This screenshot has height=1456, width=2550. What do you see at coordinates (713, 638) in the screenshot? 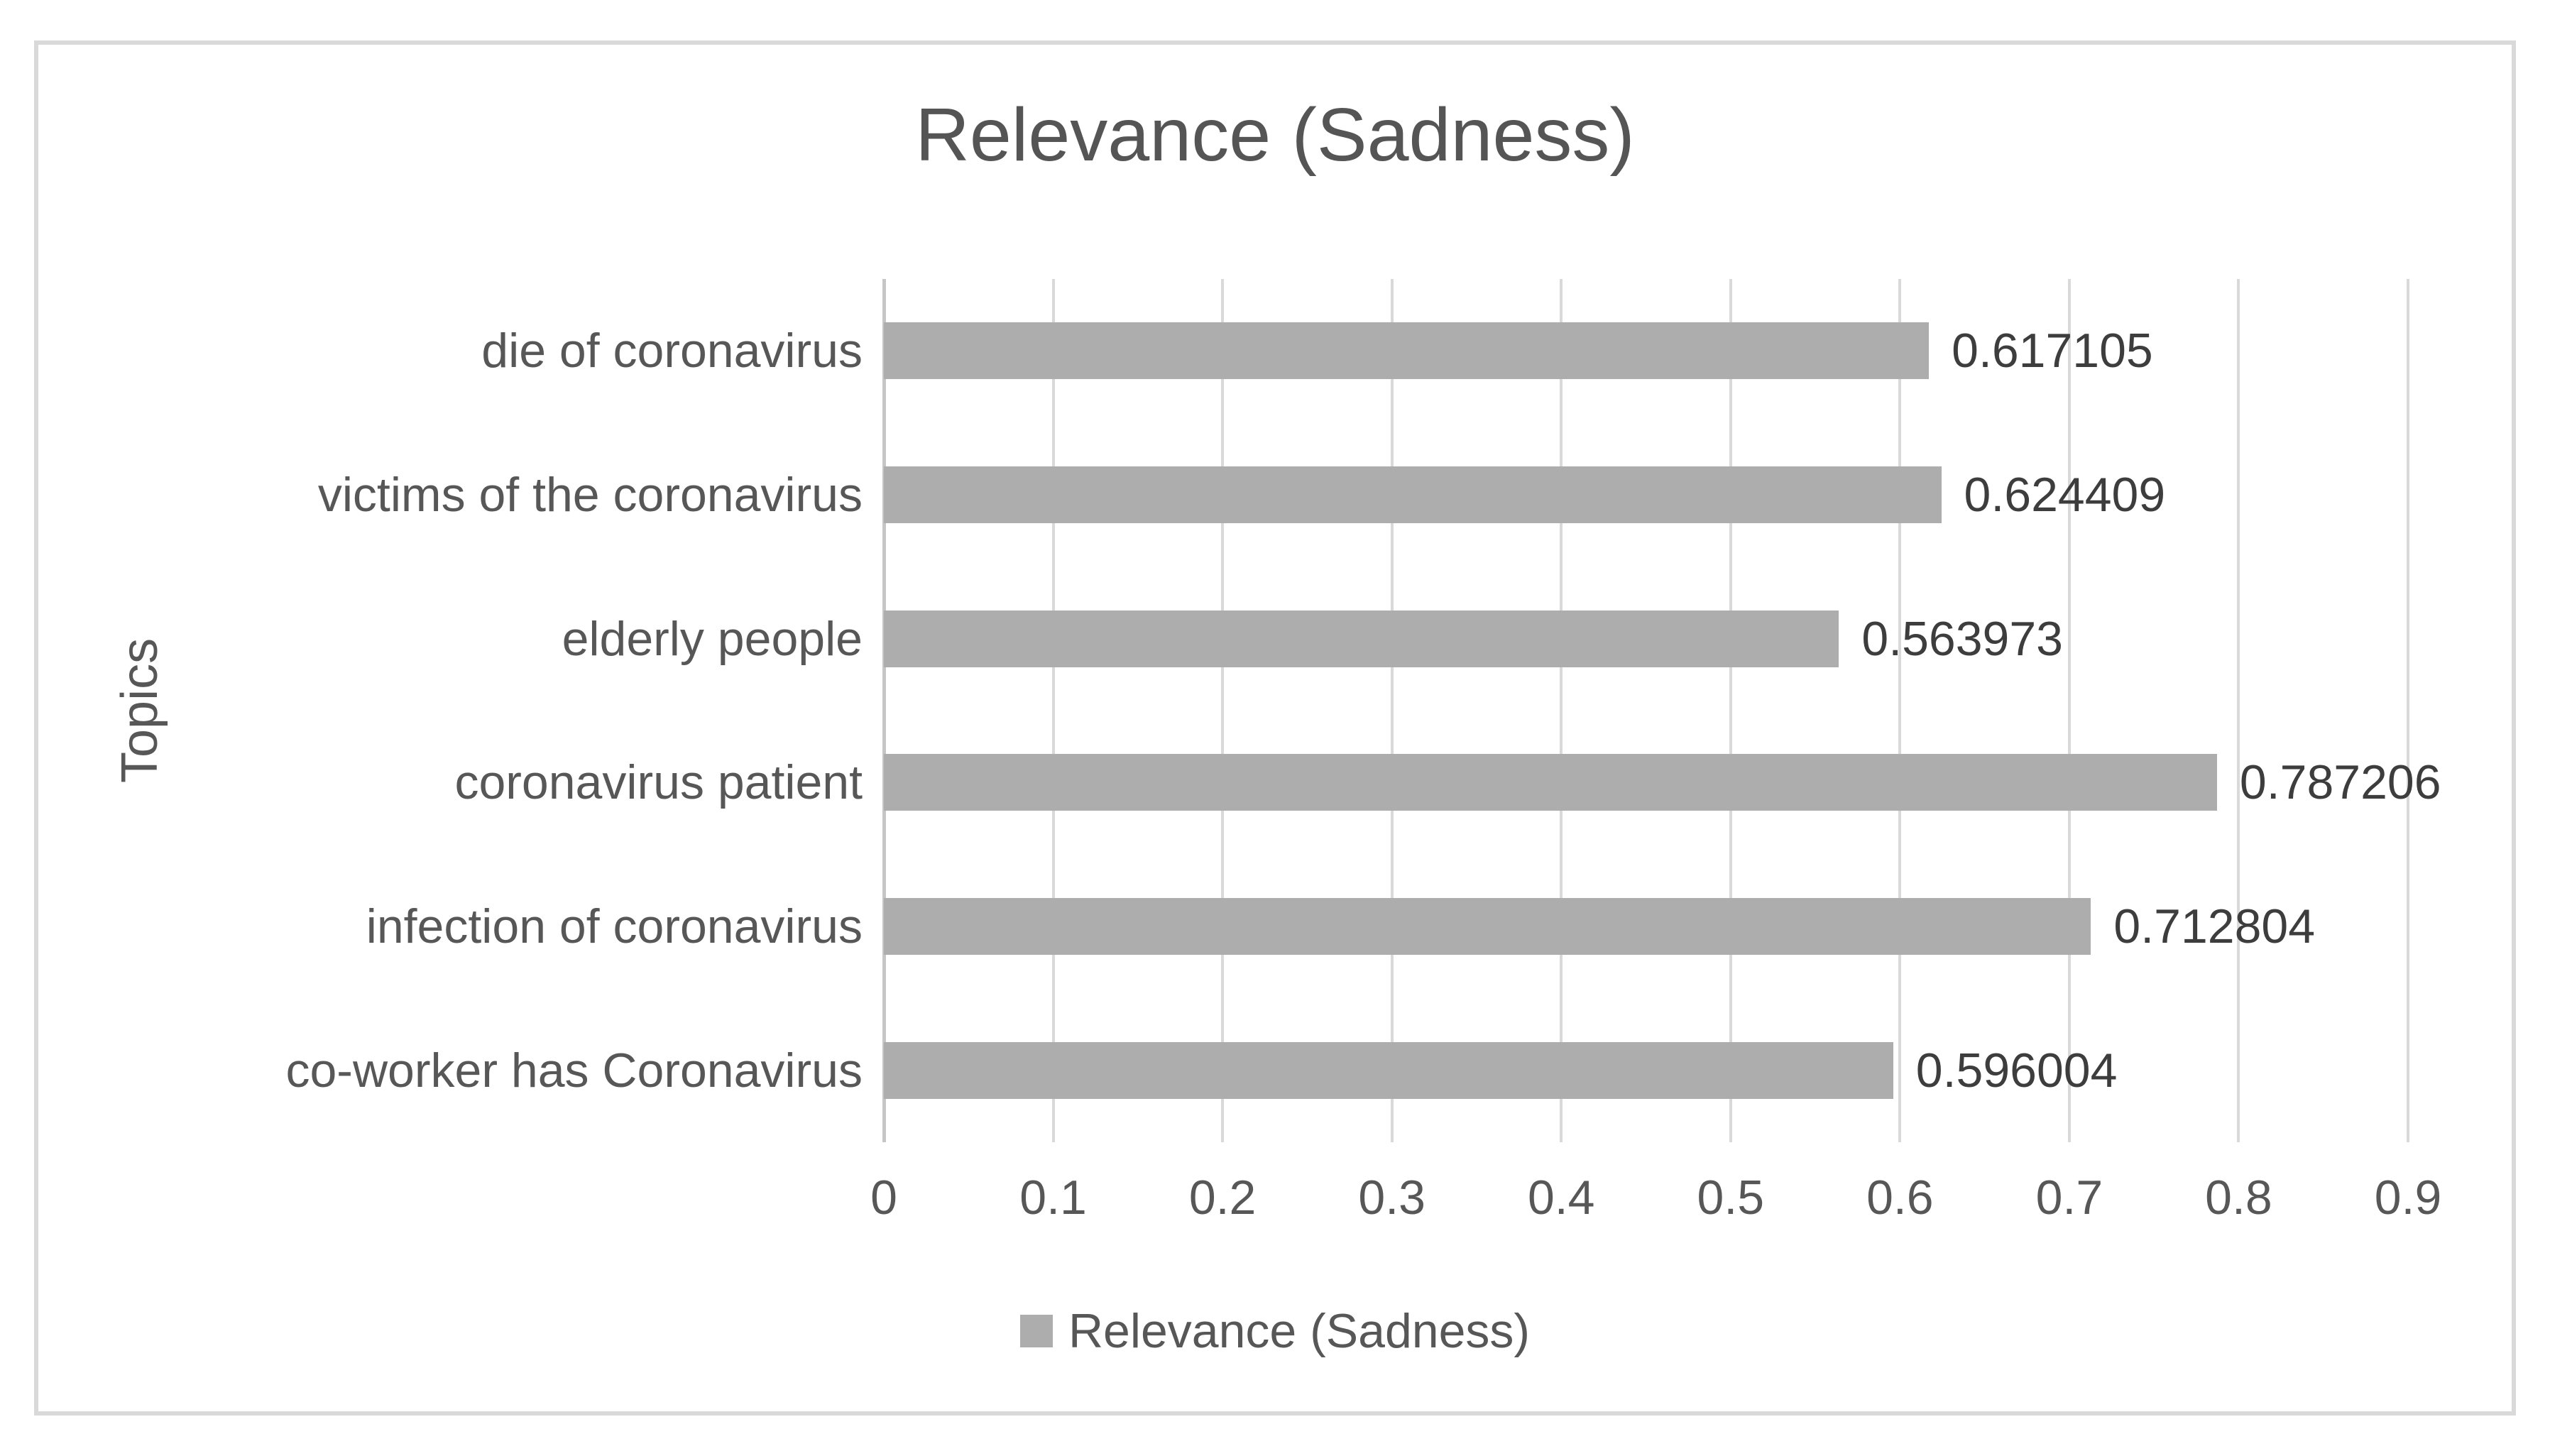
I see `category-label: elderly people` at bounding box center [713, 638].